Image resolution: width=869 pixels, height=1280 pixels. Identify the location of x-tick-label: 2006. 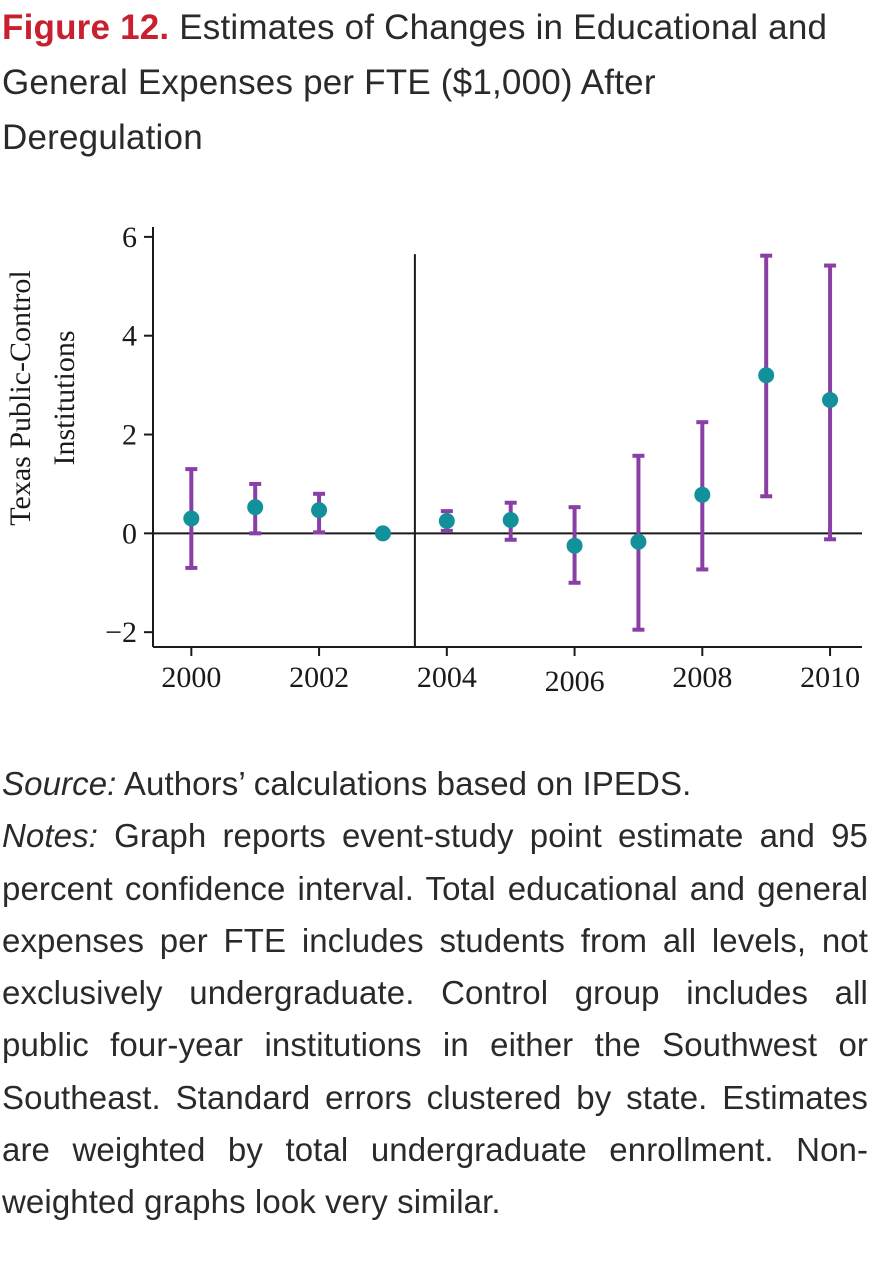
(575, 681).